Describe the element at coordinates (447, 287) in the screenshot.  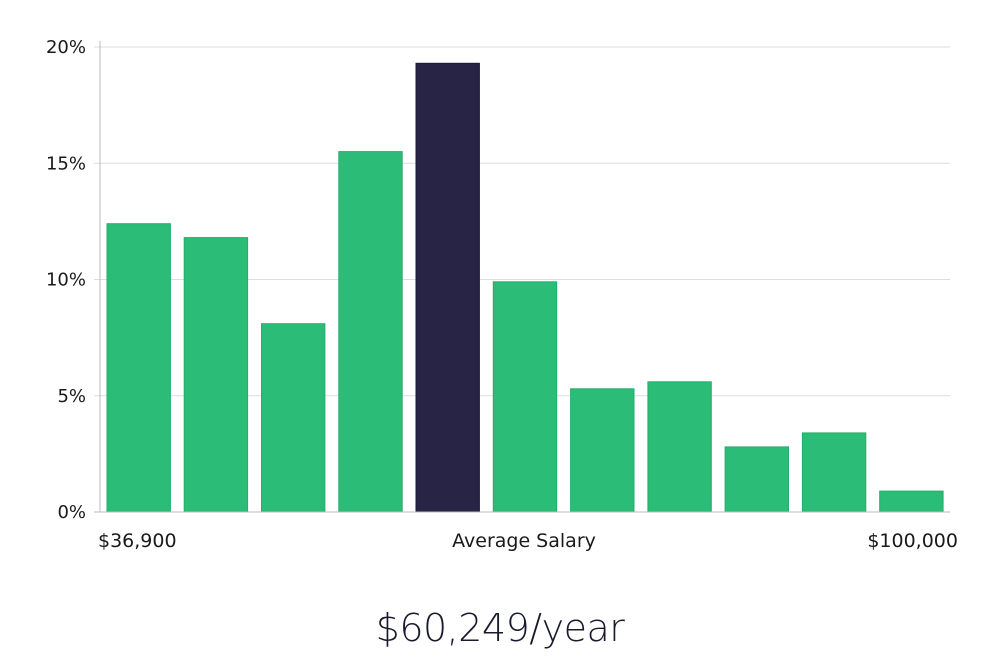
I see `bar-average-highlight` at that location.